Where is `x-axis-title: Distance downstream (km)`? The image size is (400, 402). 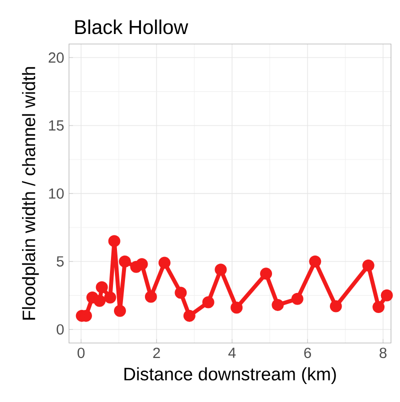
x-axis-title: Distance downstream (km) is located at coordinates (230, 375).